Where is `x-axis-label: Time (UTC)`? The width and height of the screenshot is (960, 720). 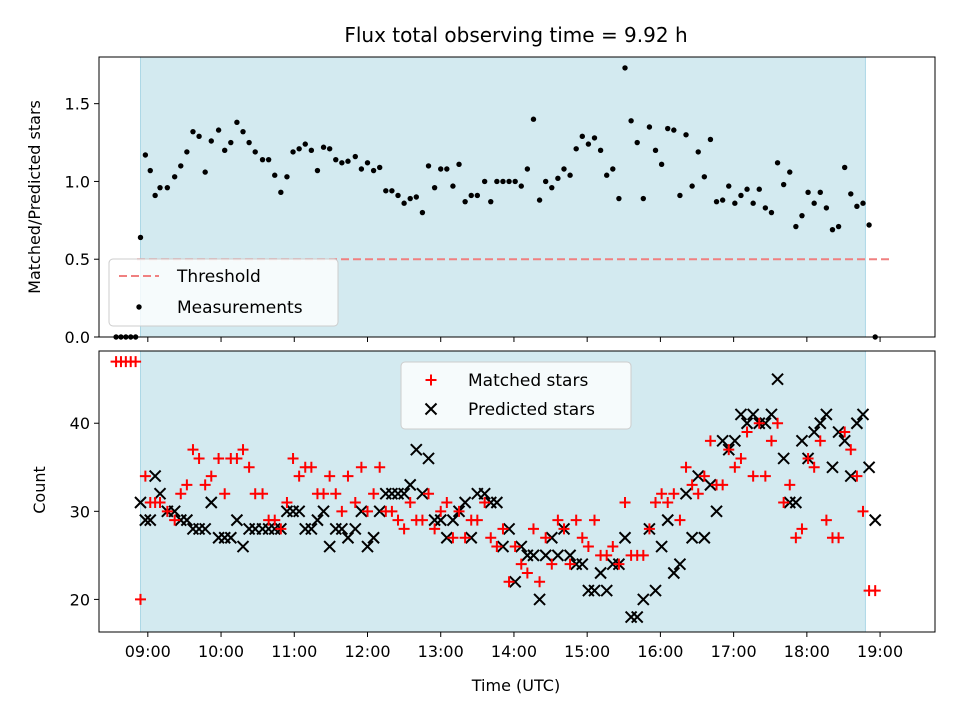
x-axis-label: Time (UTC) is located at coordinates (515, 685).